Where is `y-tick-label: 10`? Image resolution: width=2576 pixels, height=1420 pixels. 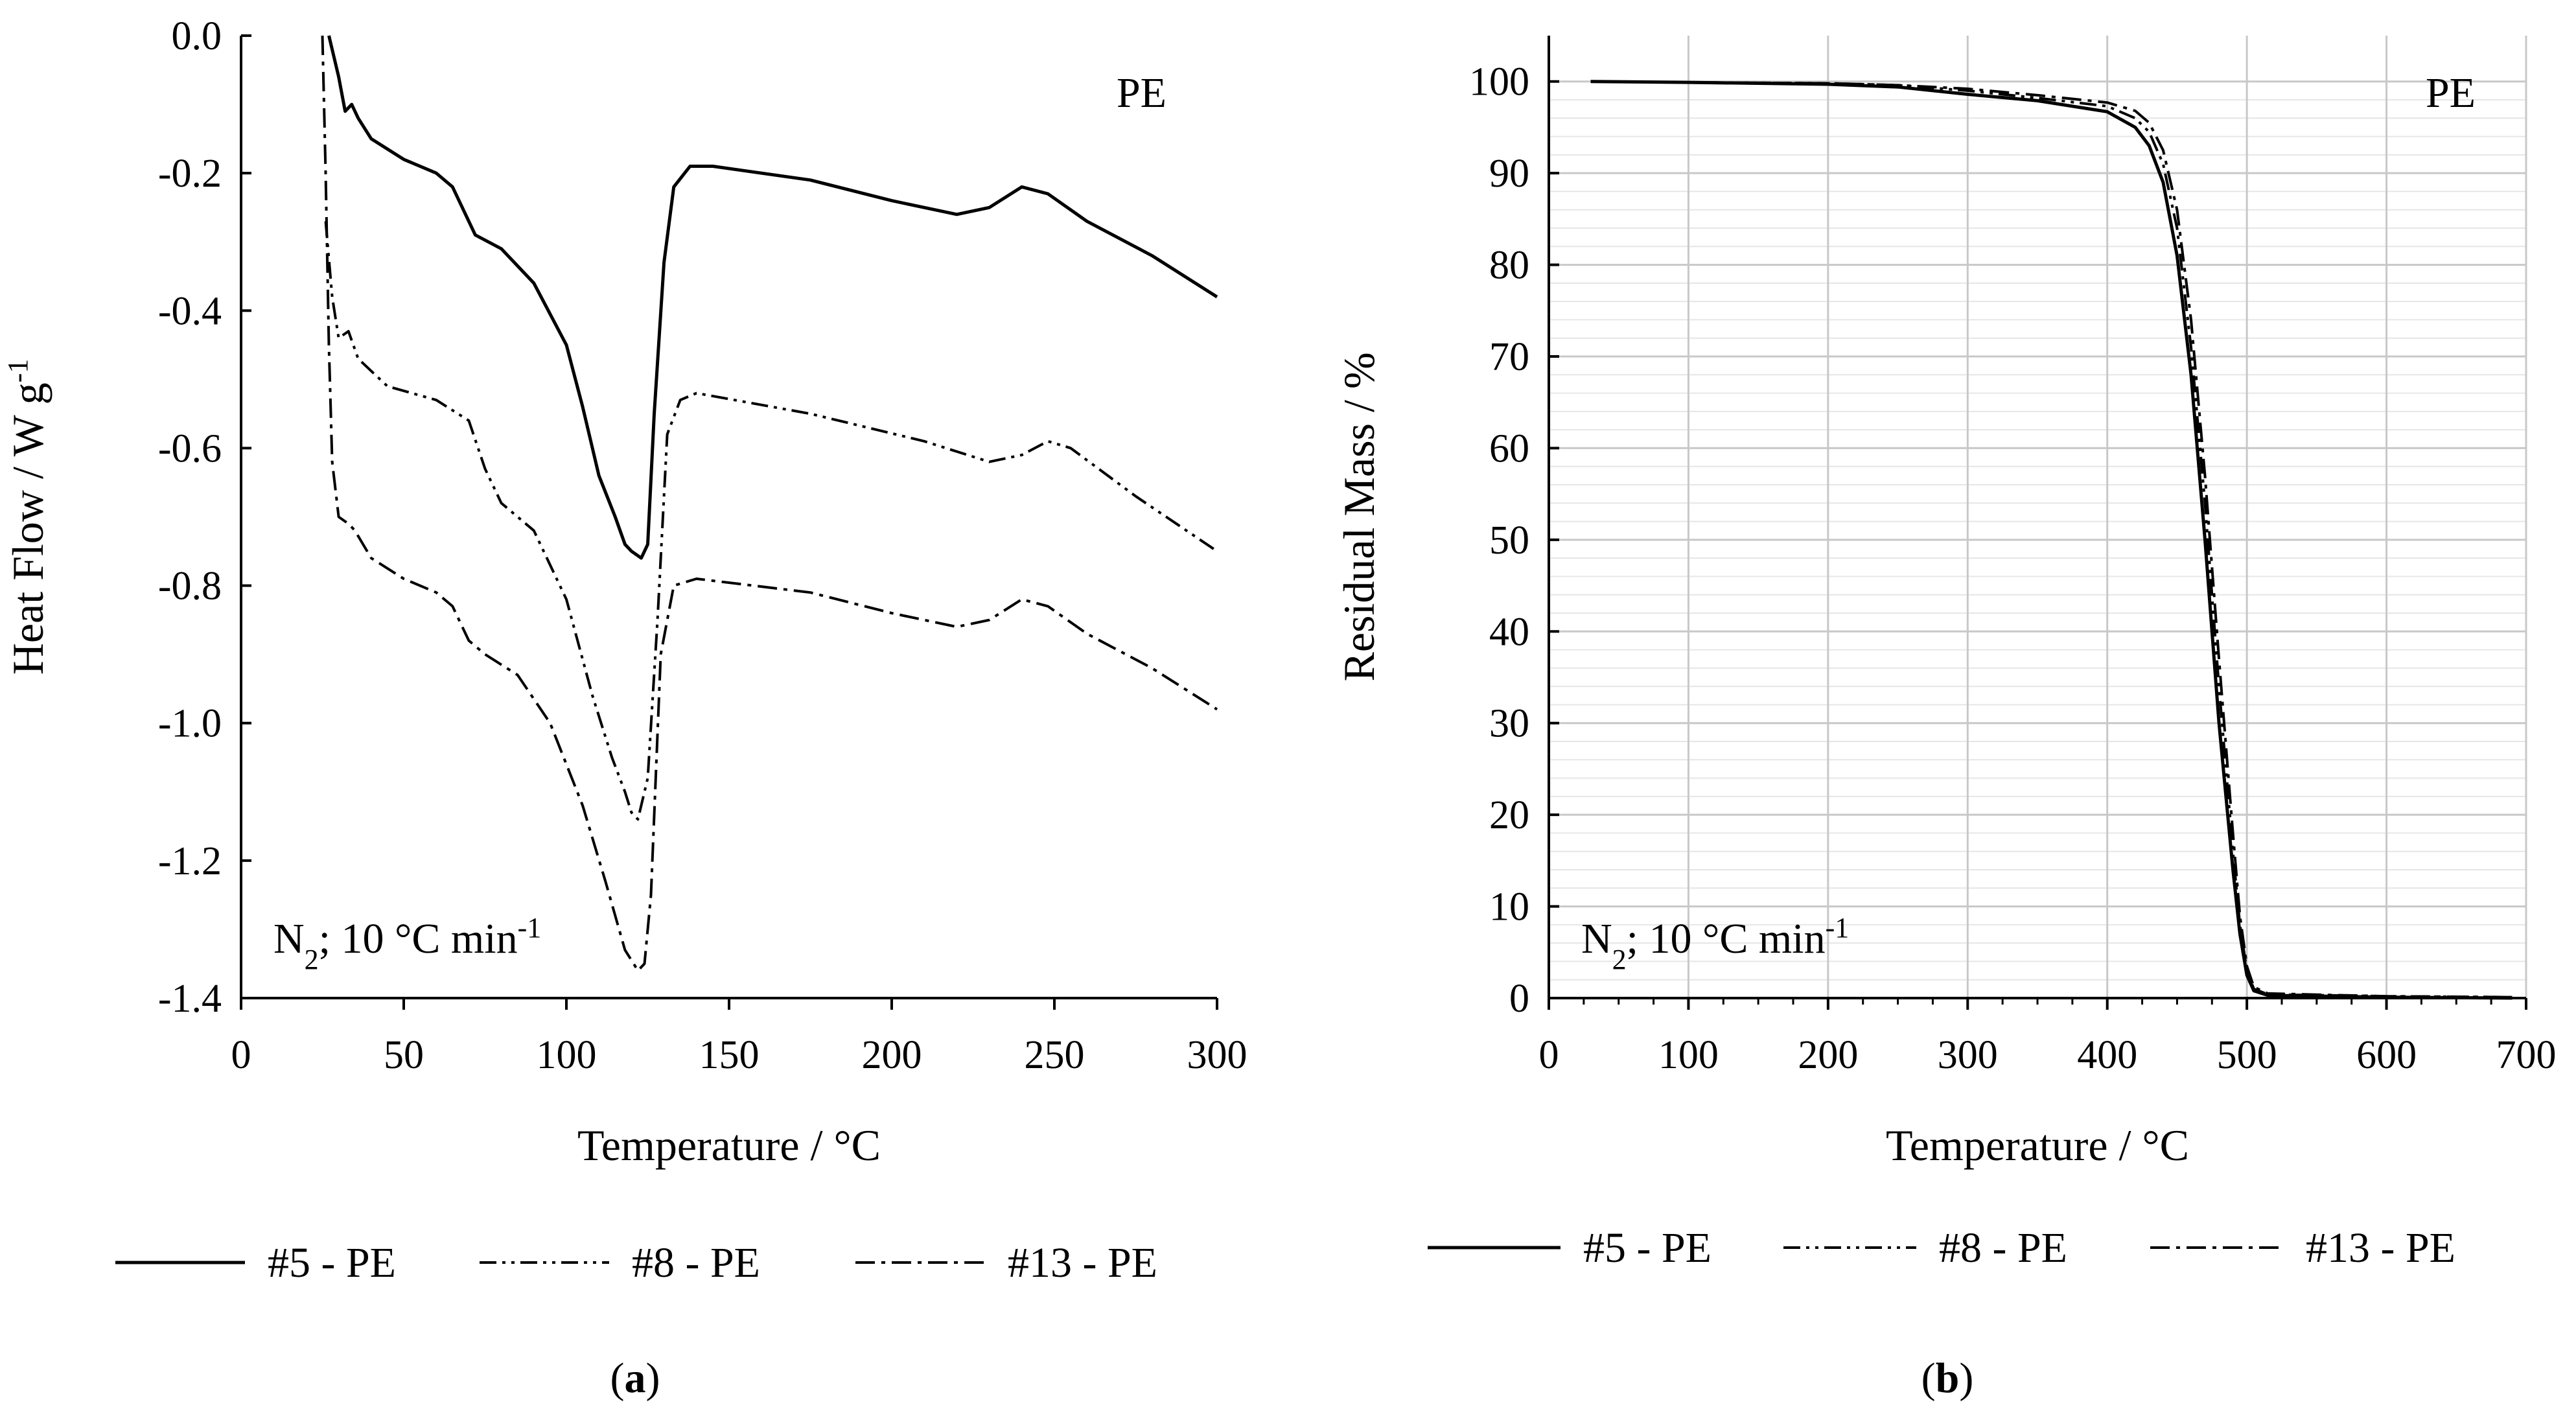
y-tick-label: 10 is located at coordinates (1509, 907).